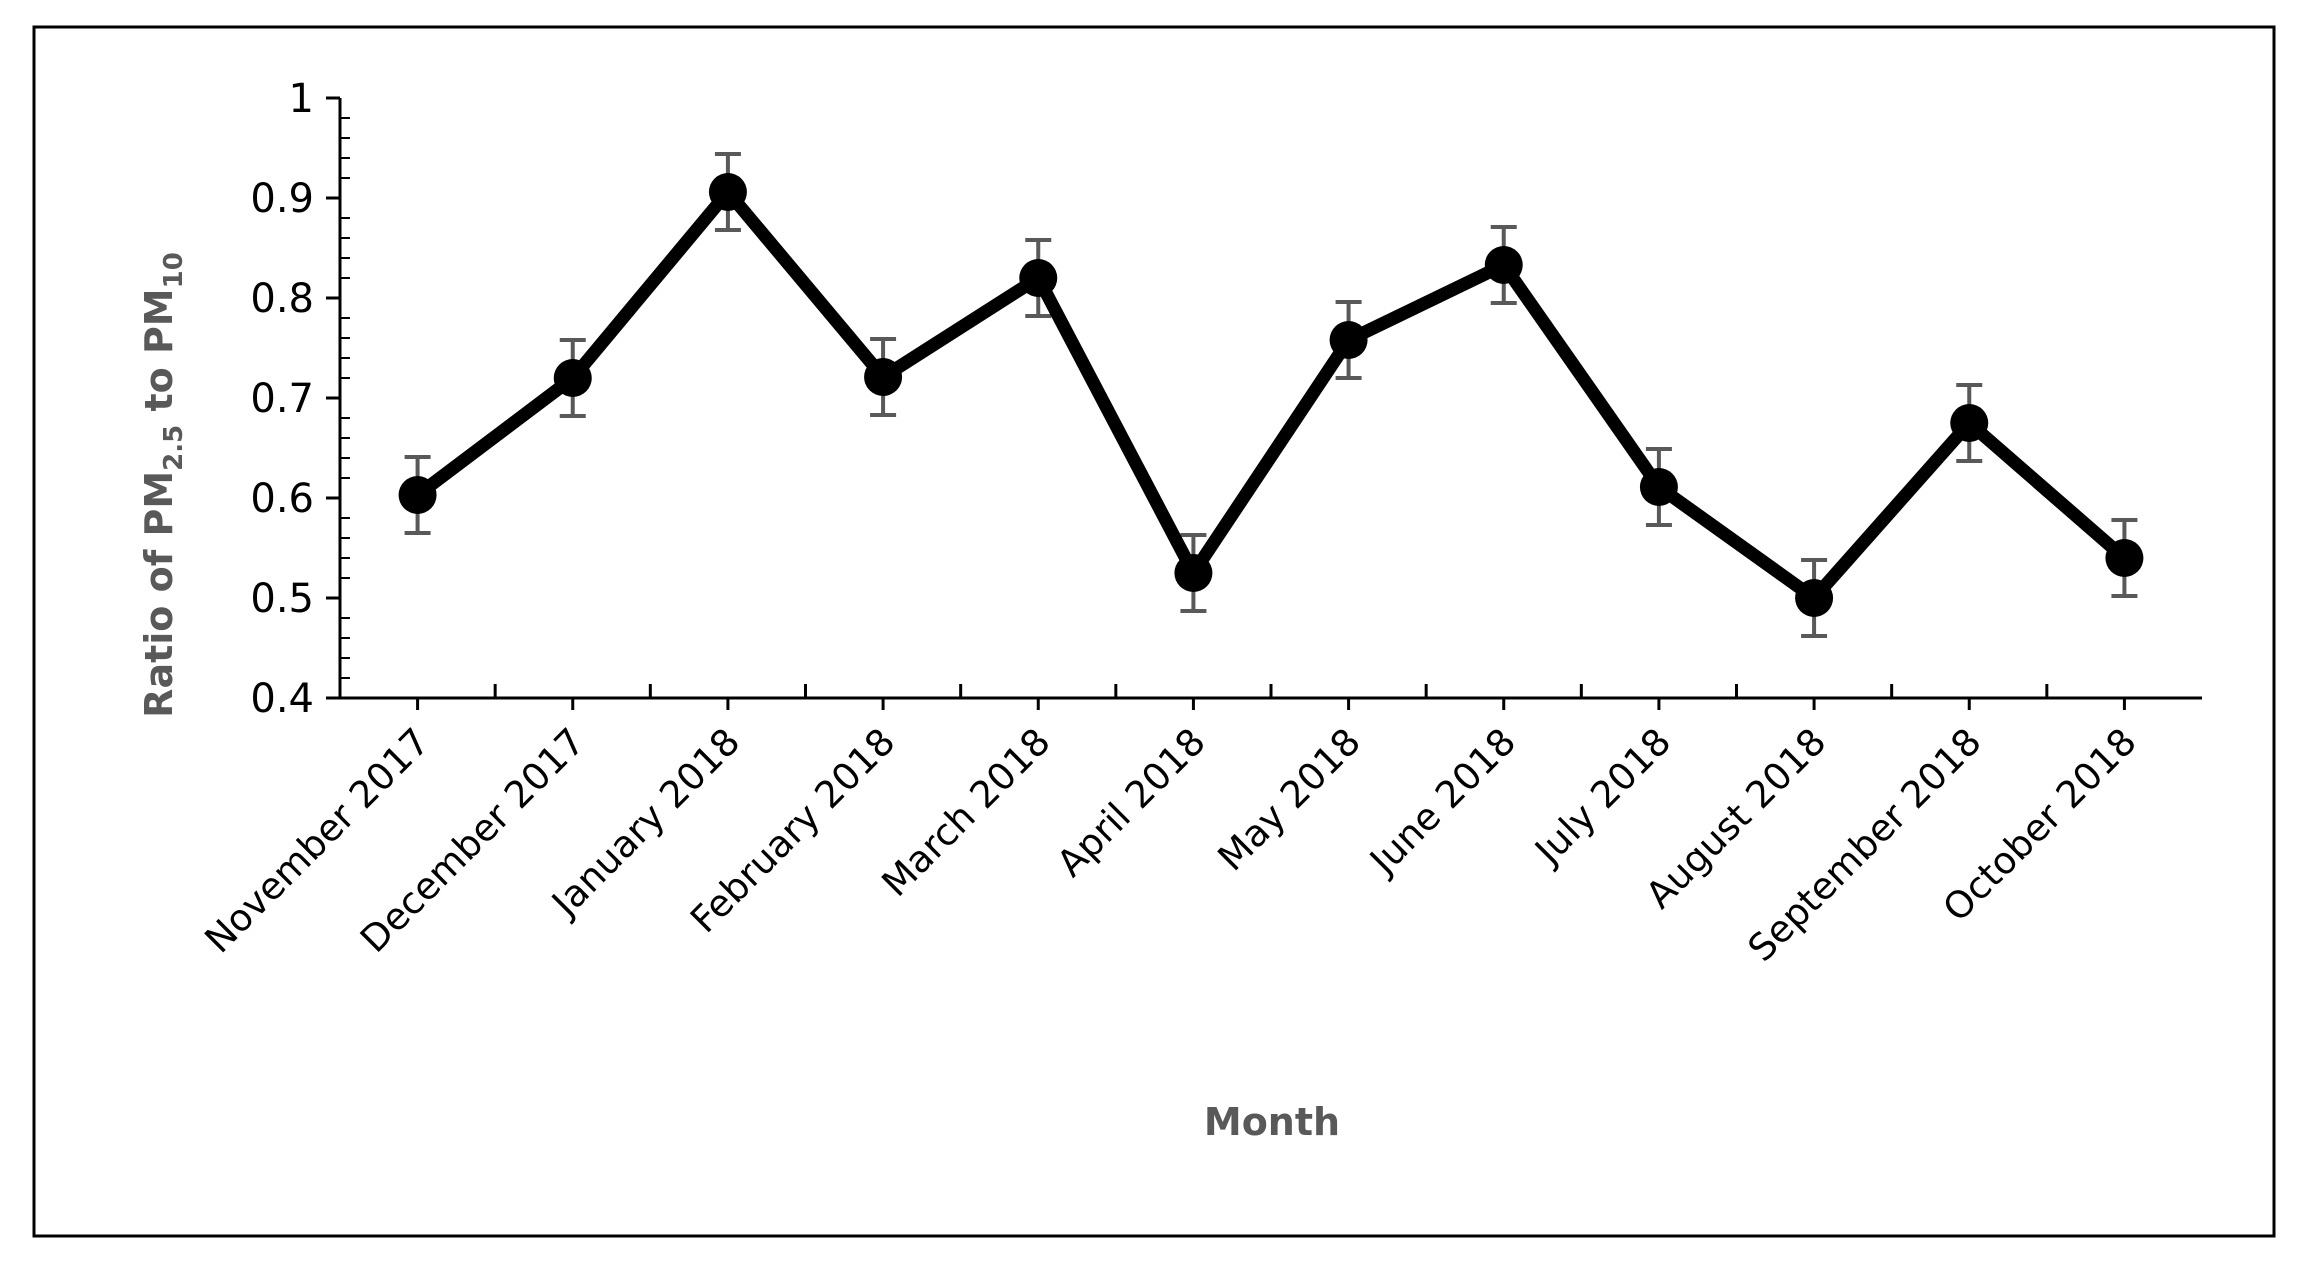 Image resolution: width=2302 pixels, height=1263 pixels. What do you see at coordinates (282, 499) in the screenshot?
I see `y-tick-label: 0.6` at bounding box center [282, 499].